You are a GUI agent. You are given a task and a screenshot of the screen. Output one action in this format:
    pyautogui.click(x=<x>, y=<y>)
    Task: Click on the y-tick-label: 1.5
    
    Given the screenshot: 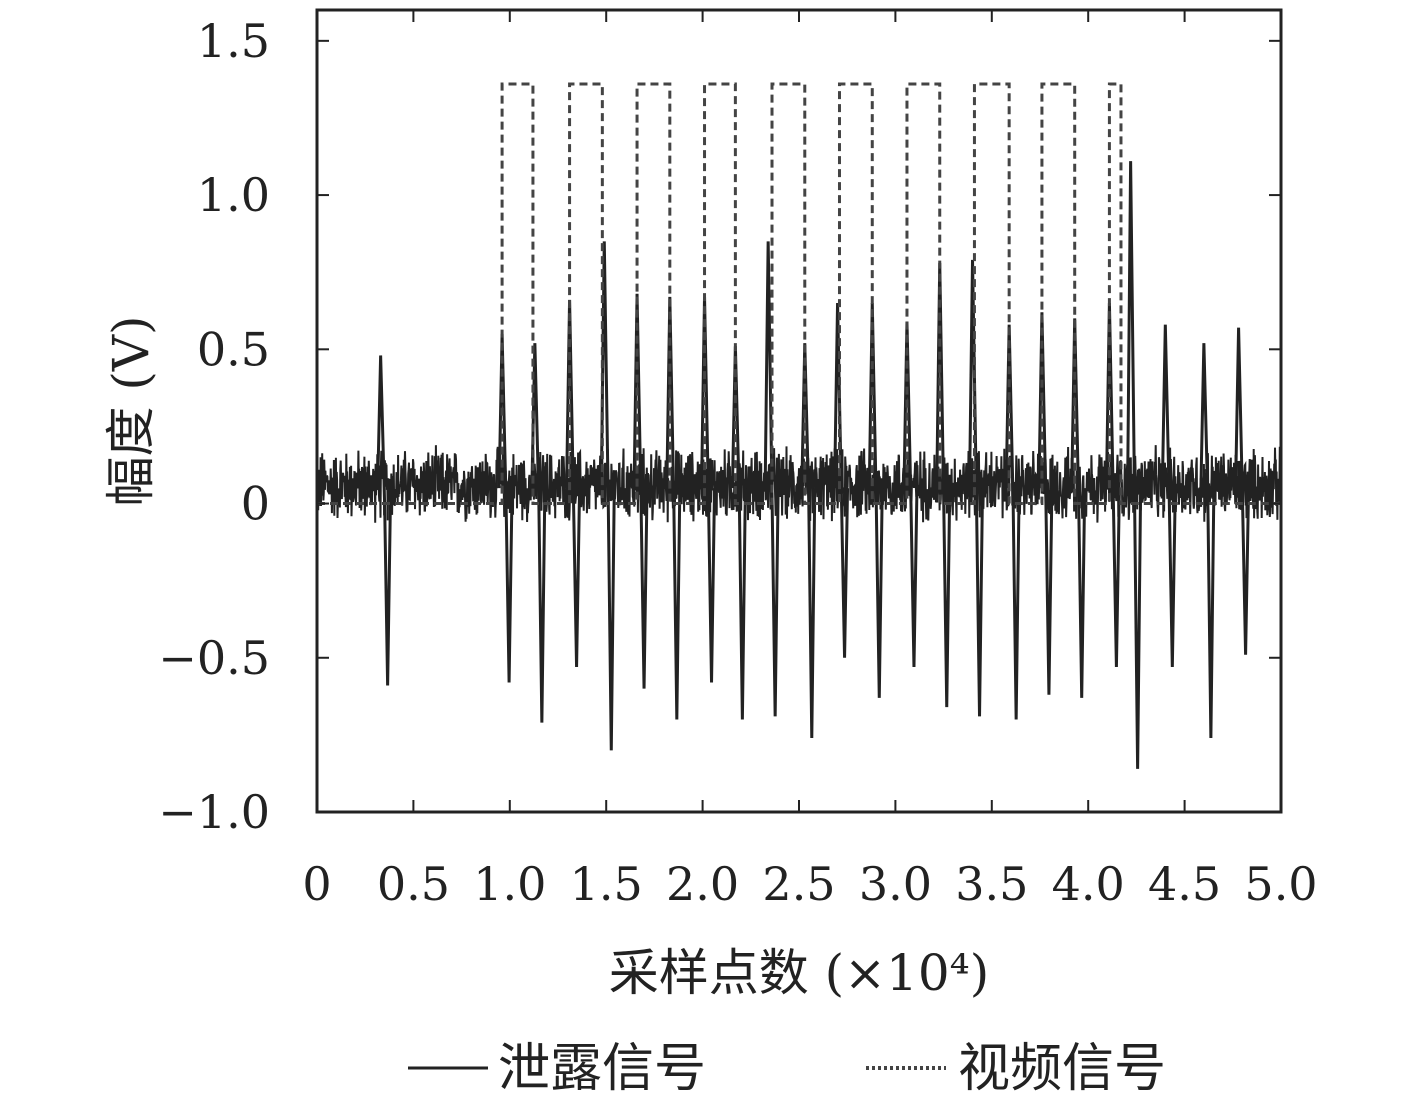 What is the action you would take?
    pyautogui.click(x=233, y=41)
    